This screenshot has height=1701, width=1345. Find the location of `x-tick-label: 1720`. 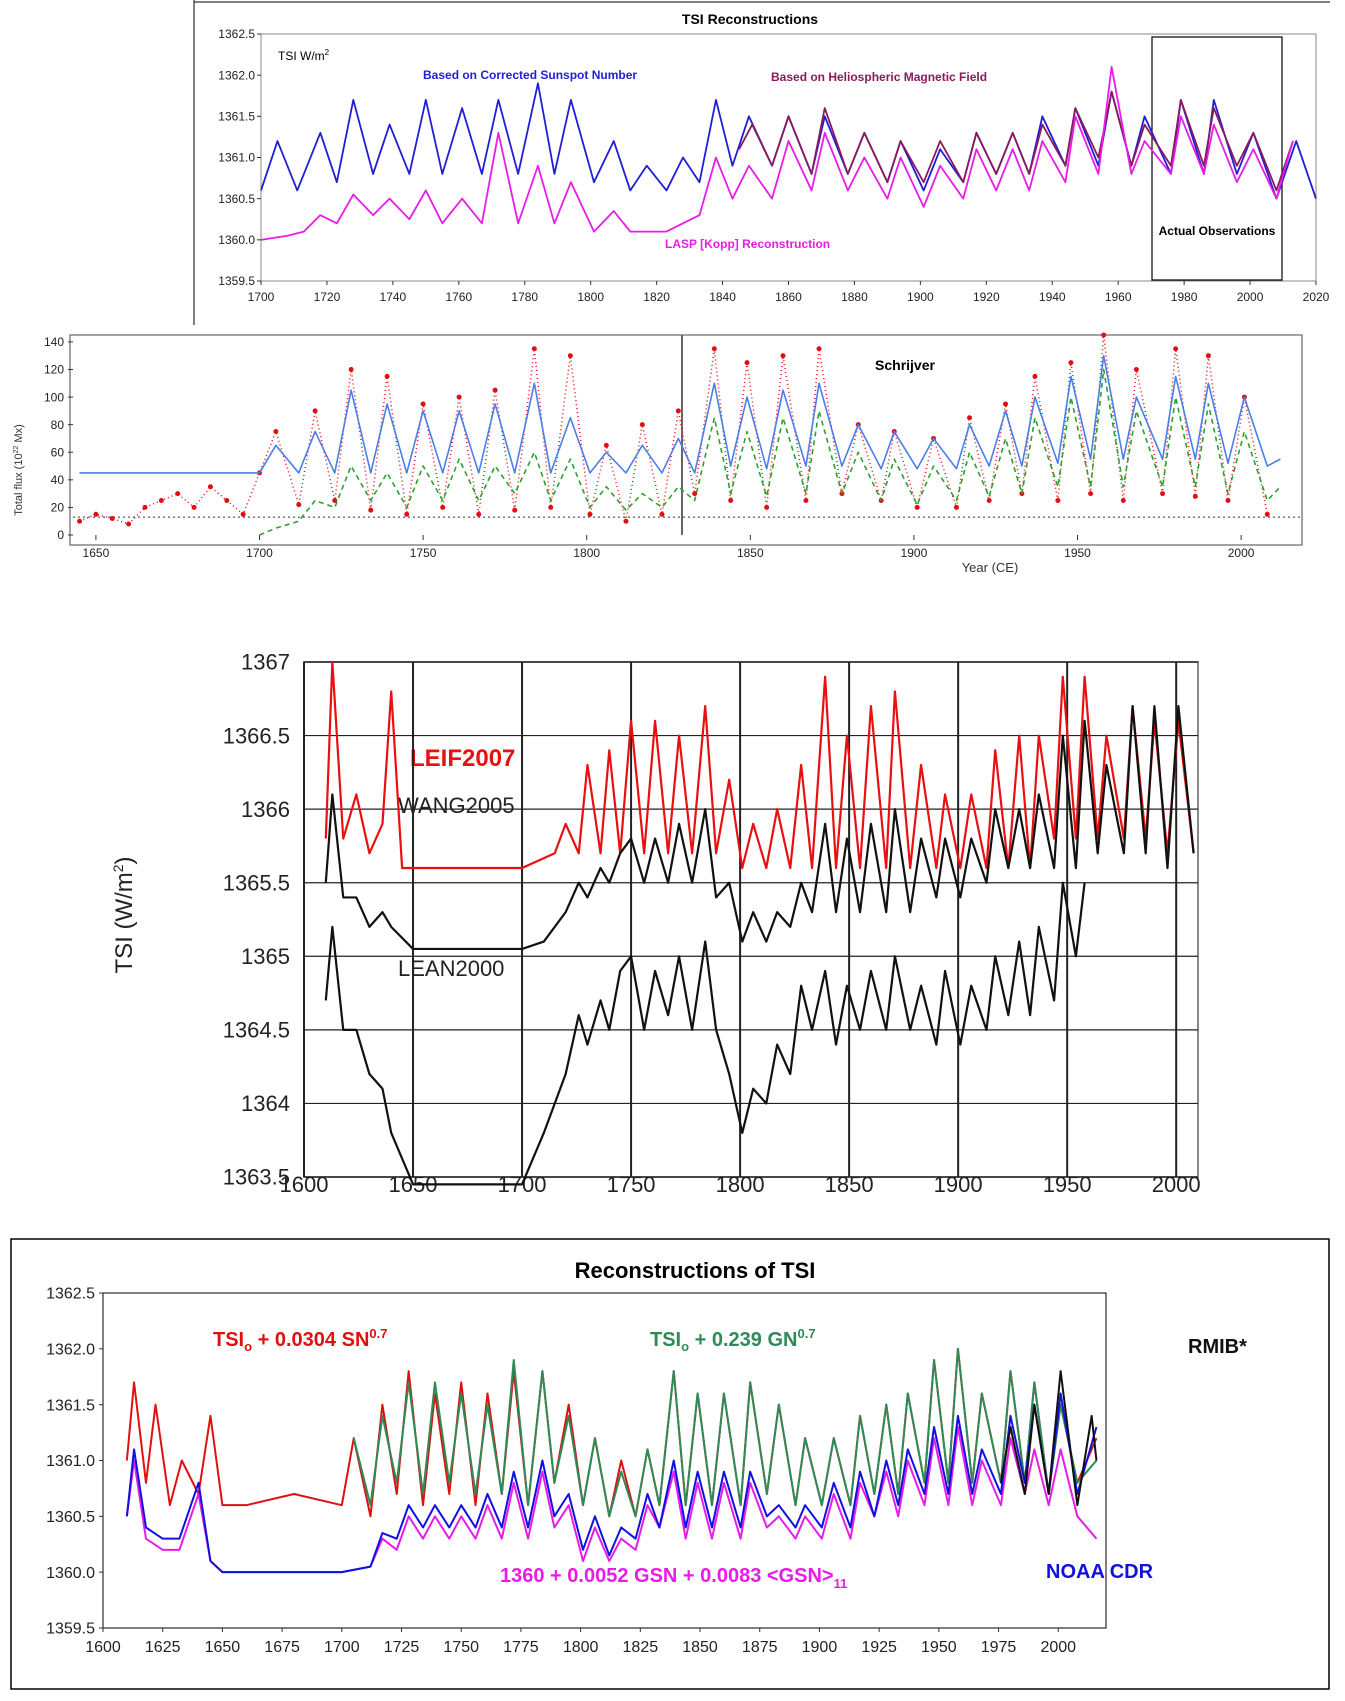

x-tick-label: 1720 is located at coordinates (327, 297).